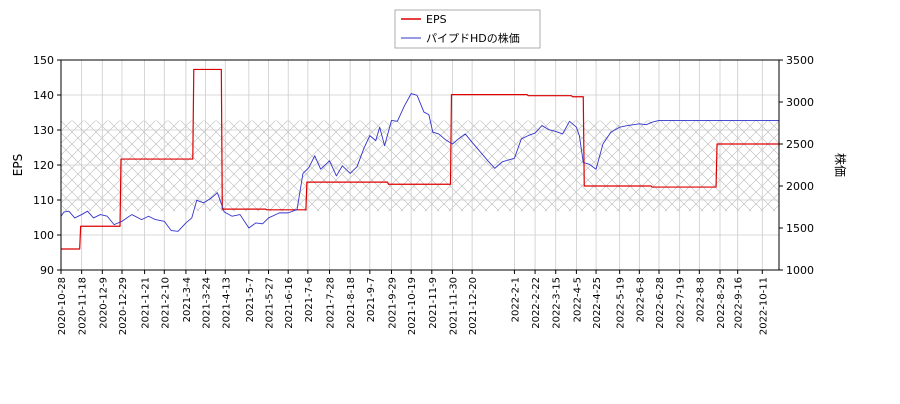 This screenshot has width=900, height=404. I want to click on x-tick-label: 2022-10-11, so click(763, 306).